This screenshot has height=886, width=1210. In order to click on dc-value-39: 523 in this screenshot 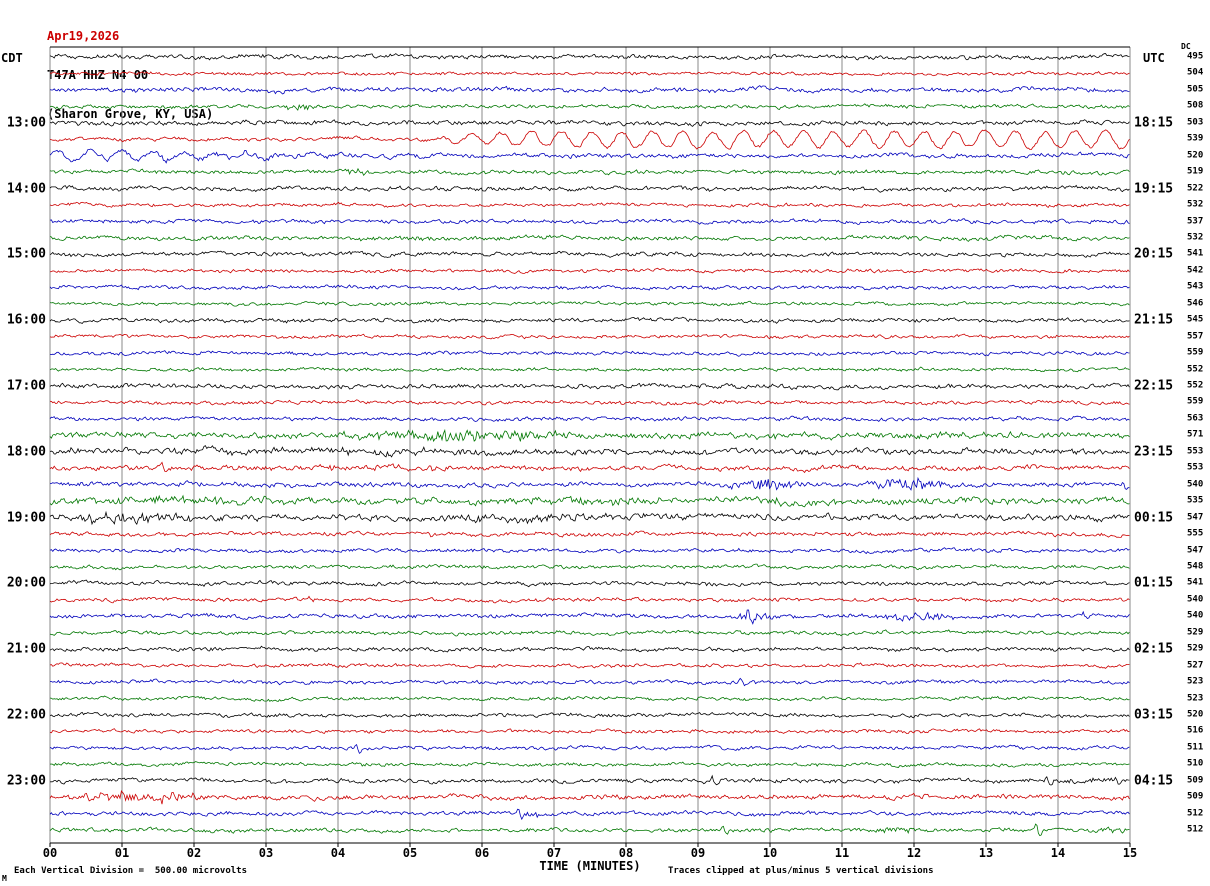, I will do `click(1195, 698)`.